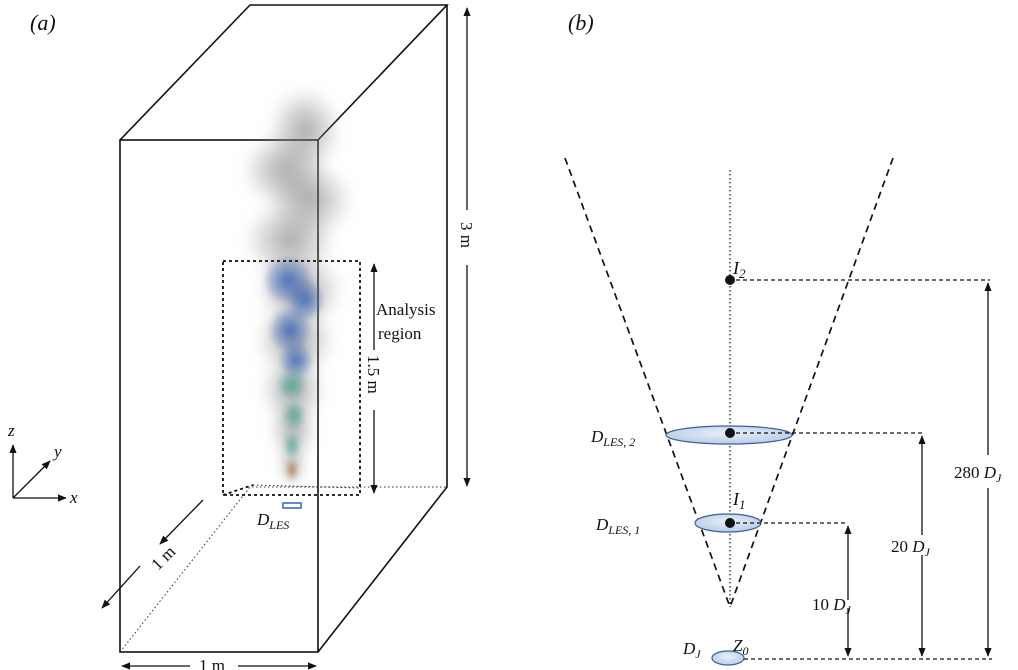 This screenshot has height=670, width=1018. What do you see at coordinates (400, 333) in the screenshot?
I see `analysis-region-label-line2: region` at bounding box center [400, 333].